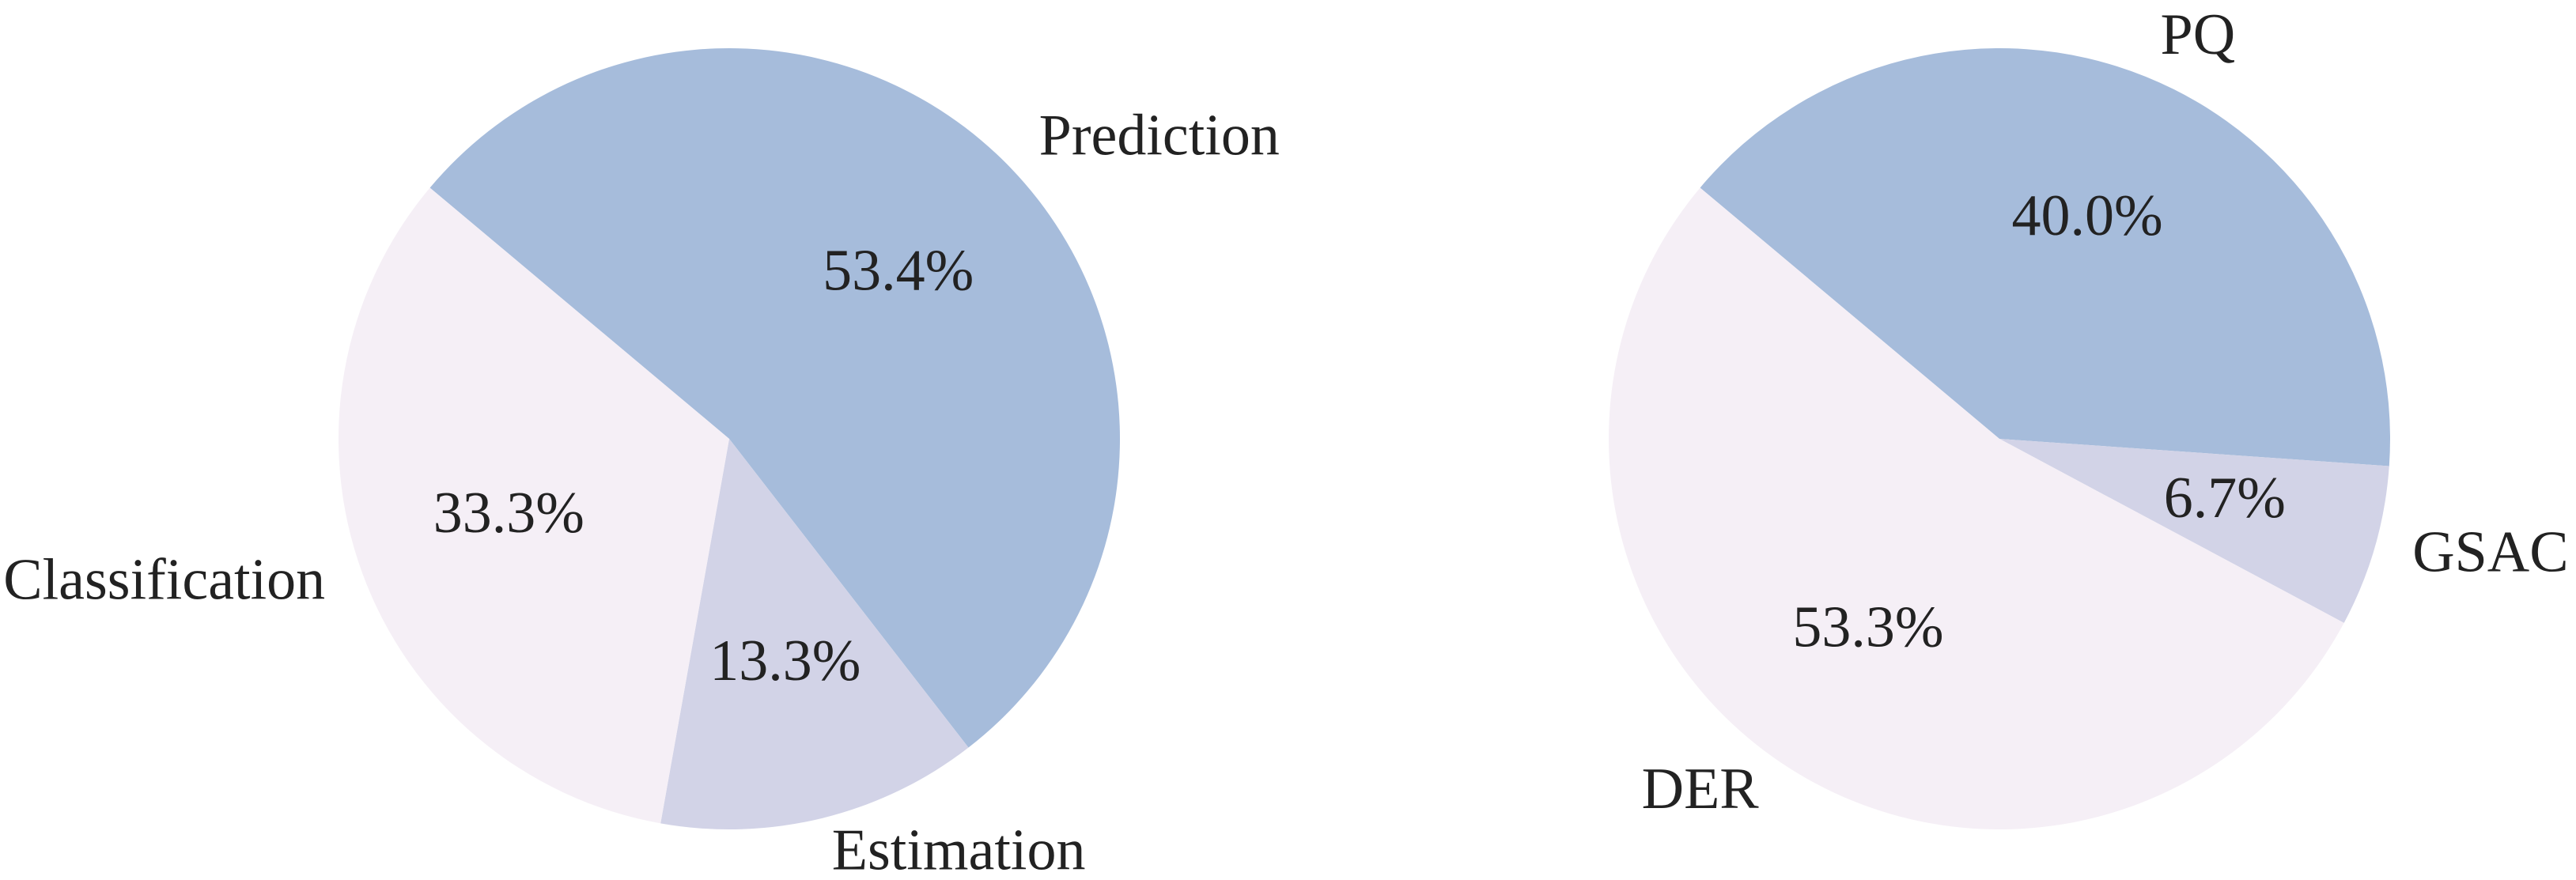  Describe the element at coordinates (2225, 499) in the screenshot. I see `percent-label: 6.7%` at that location.